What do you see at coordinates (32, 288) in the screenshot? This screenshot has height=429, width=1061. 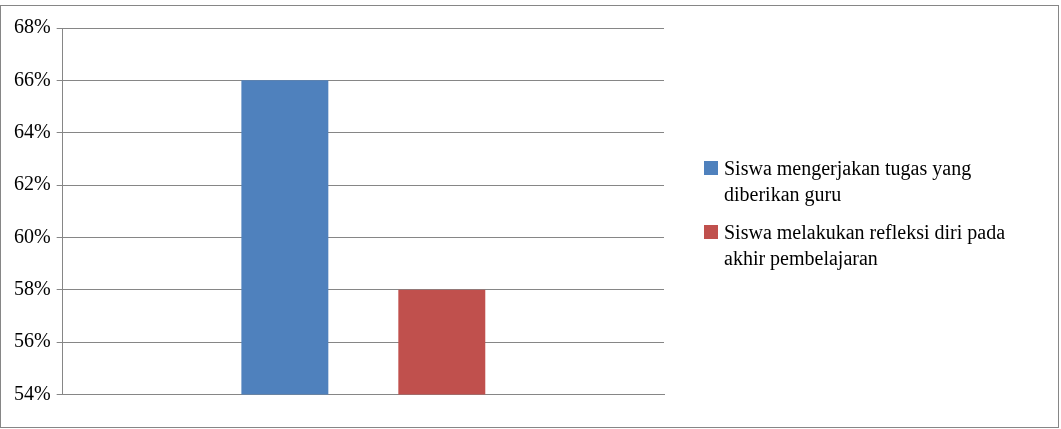 I see `y-tick-label: 58%` at bounding box center [32, 288].